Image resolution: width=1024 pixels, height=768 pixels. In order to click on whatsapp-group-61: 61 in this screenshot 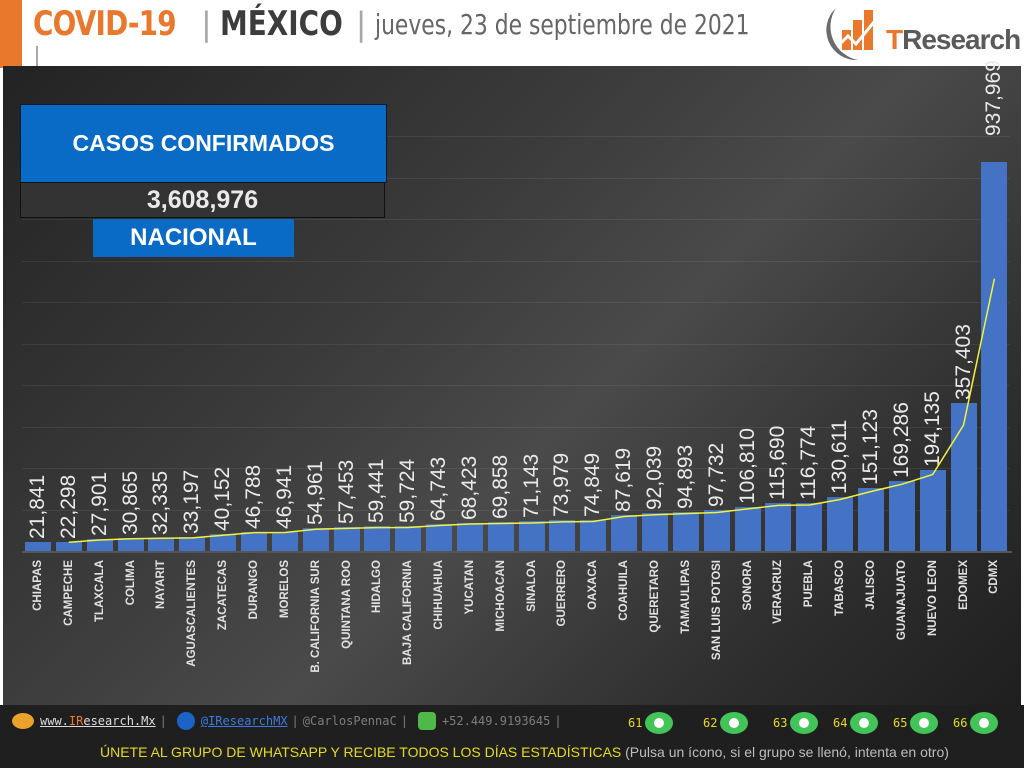, I will do `click(651, 723)`.